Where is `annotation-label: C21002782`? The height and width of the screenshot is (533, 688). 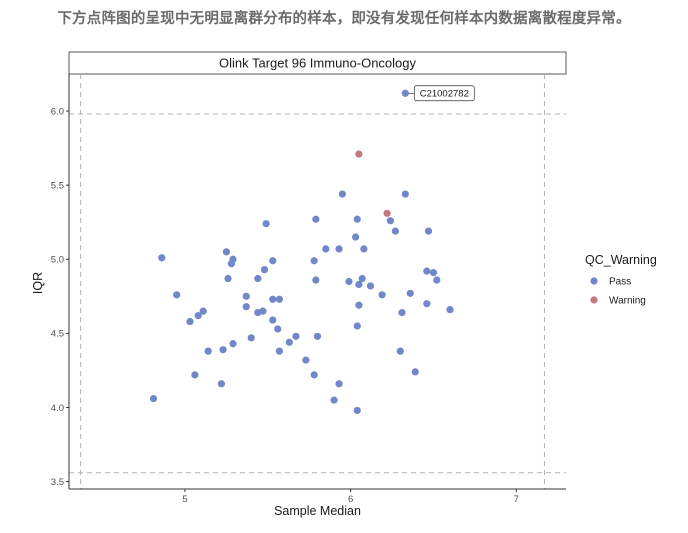 annotation-label: C21002782 is located at coordinates (444, 94).